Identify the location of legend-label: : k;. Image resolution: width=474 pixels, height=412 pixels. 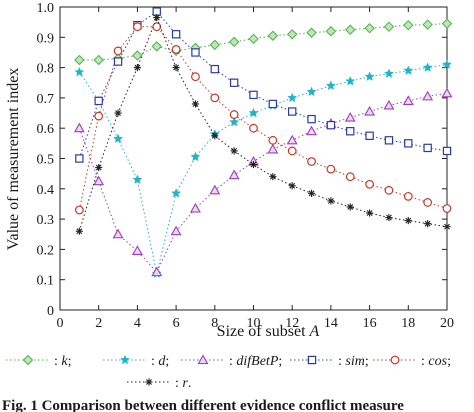
(63, 361).